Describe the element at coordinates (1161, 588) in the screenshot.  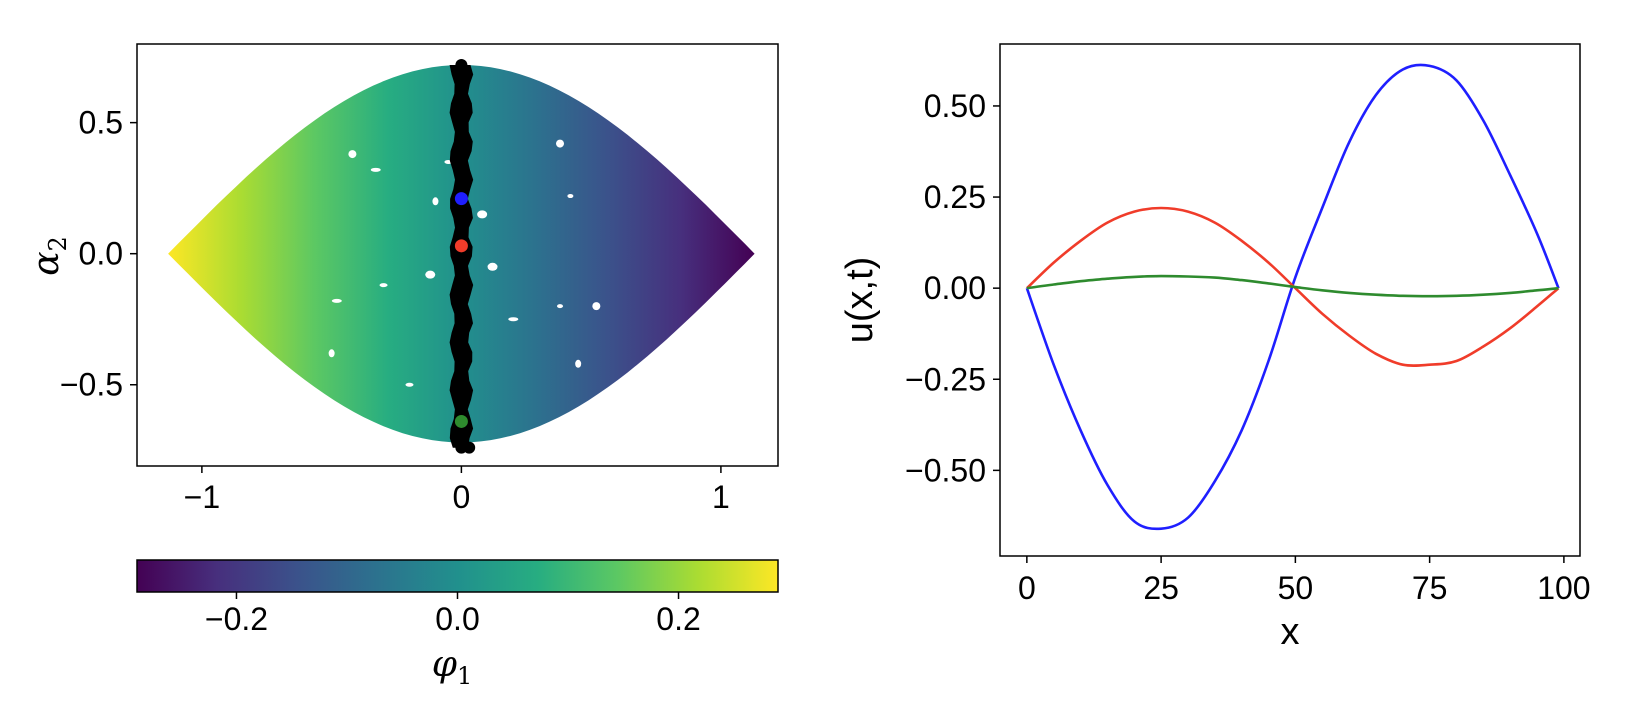
I see `x-tick-label: 25` at that location.